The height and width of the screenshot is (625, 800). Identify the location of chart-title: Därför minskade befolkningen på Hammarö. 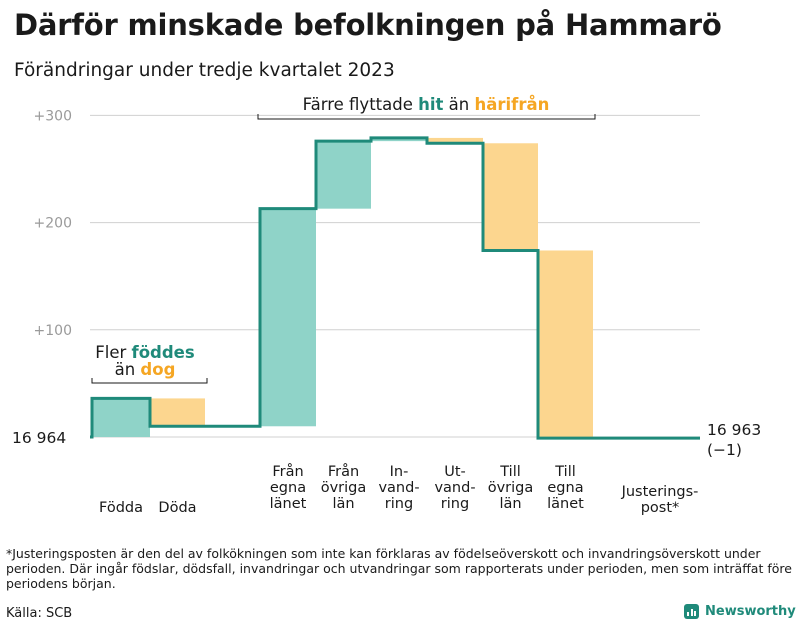
(368, 25).